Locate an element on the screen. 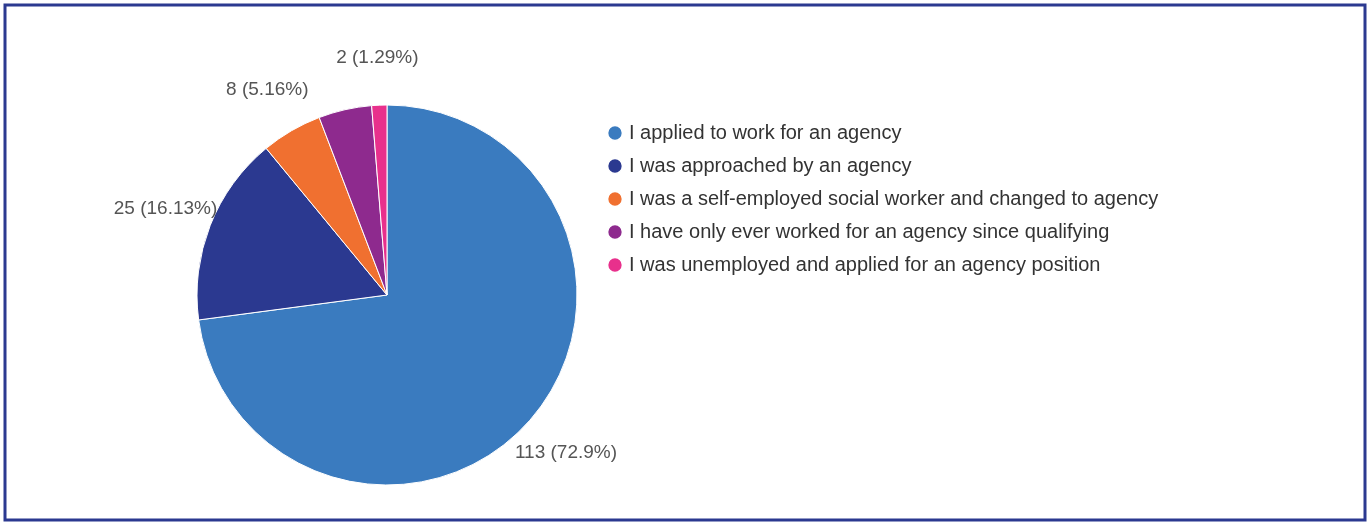  data-label: 113 (72.9%) is located at coordinates (566, 451).